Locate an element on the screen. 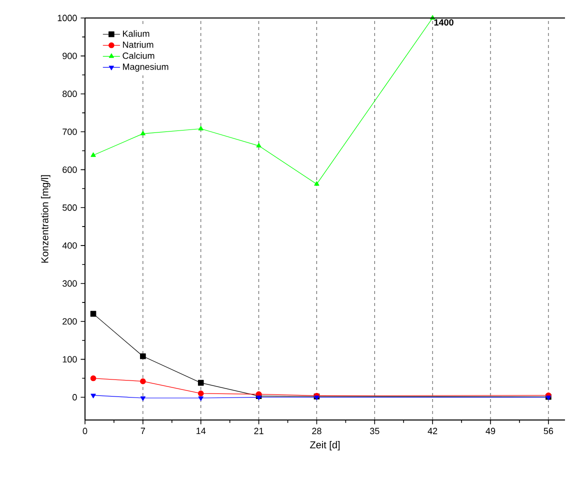 This screenshot has width=567, height=482. x-tick-label: 14 is located at coordinates (201, 431).